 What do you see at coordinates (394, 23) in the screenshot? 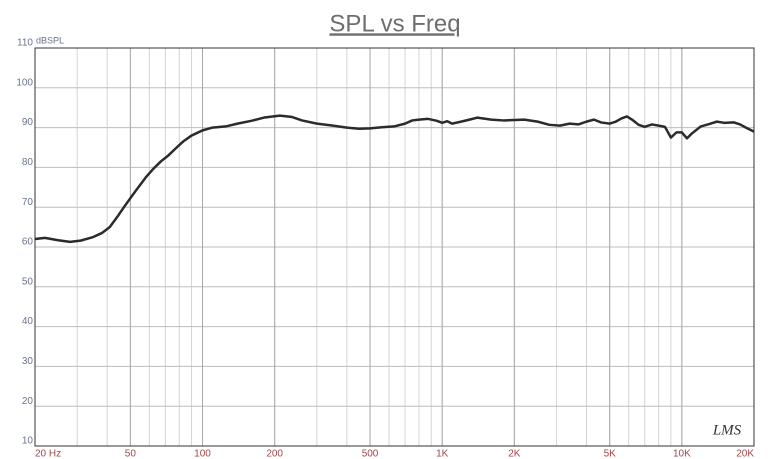
I see `chart-title: SPL vs Freq` at bounding box center [394, 23].